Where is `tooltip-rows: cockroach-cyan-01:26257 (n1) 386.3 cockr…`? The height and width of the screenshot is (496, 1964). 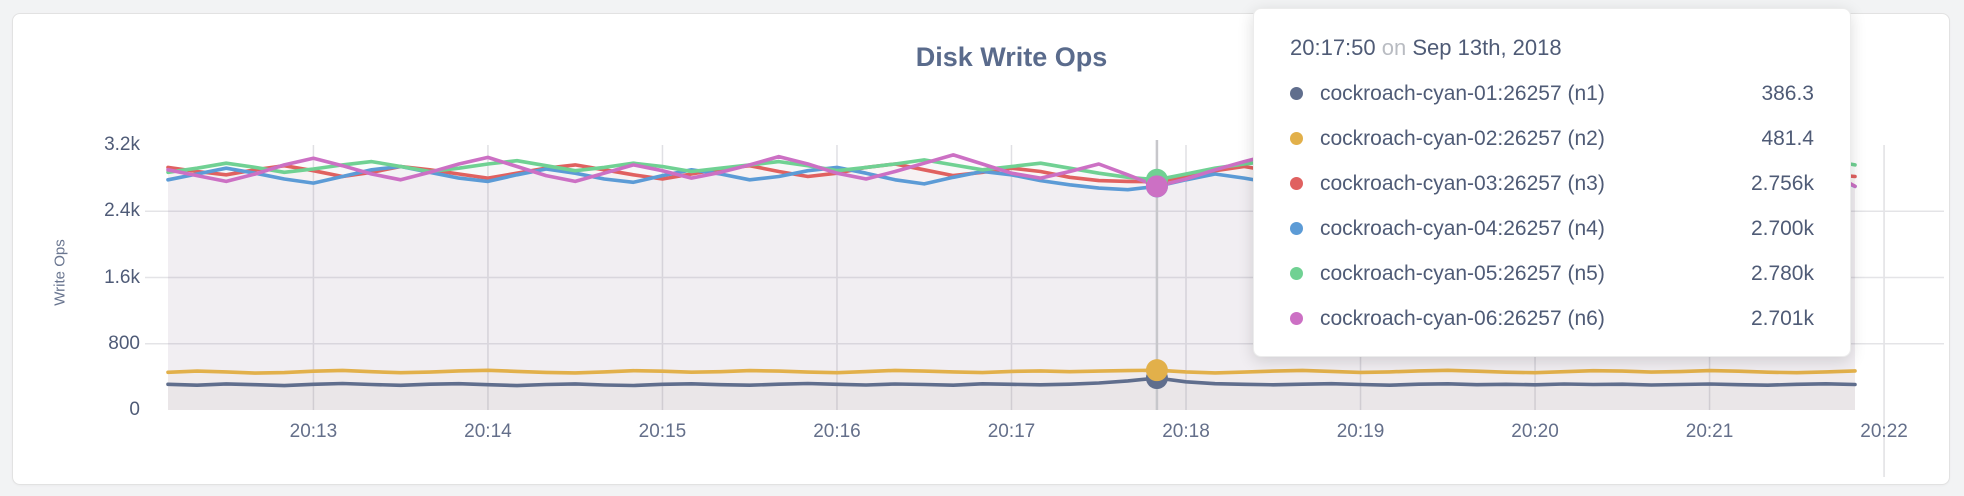
tooltip-rows: cockroach-cyan-01:26257 (n1) 386.3 cockr… is located at coordinates (1552, 206).